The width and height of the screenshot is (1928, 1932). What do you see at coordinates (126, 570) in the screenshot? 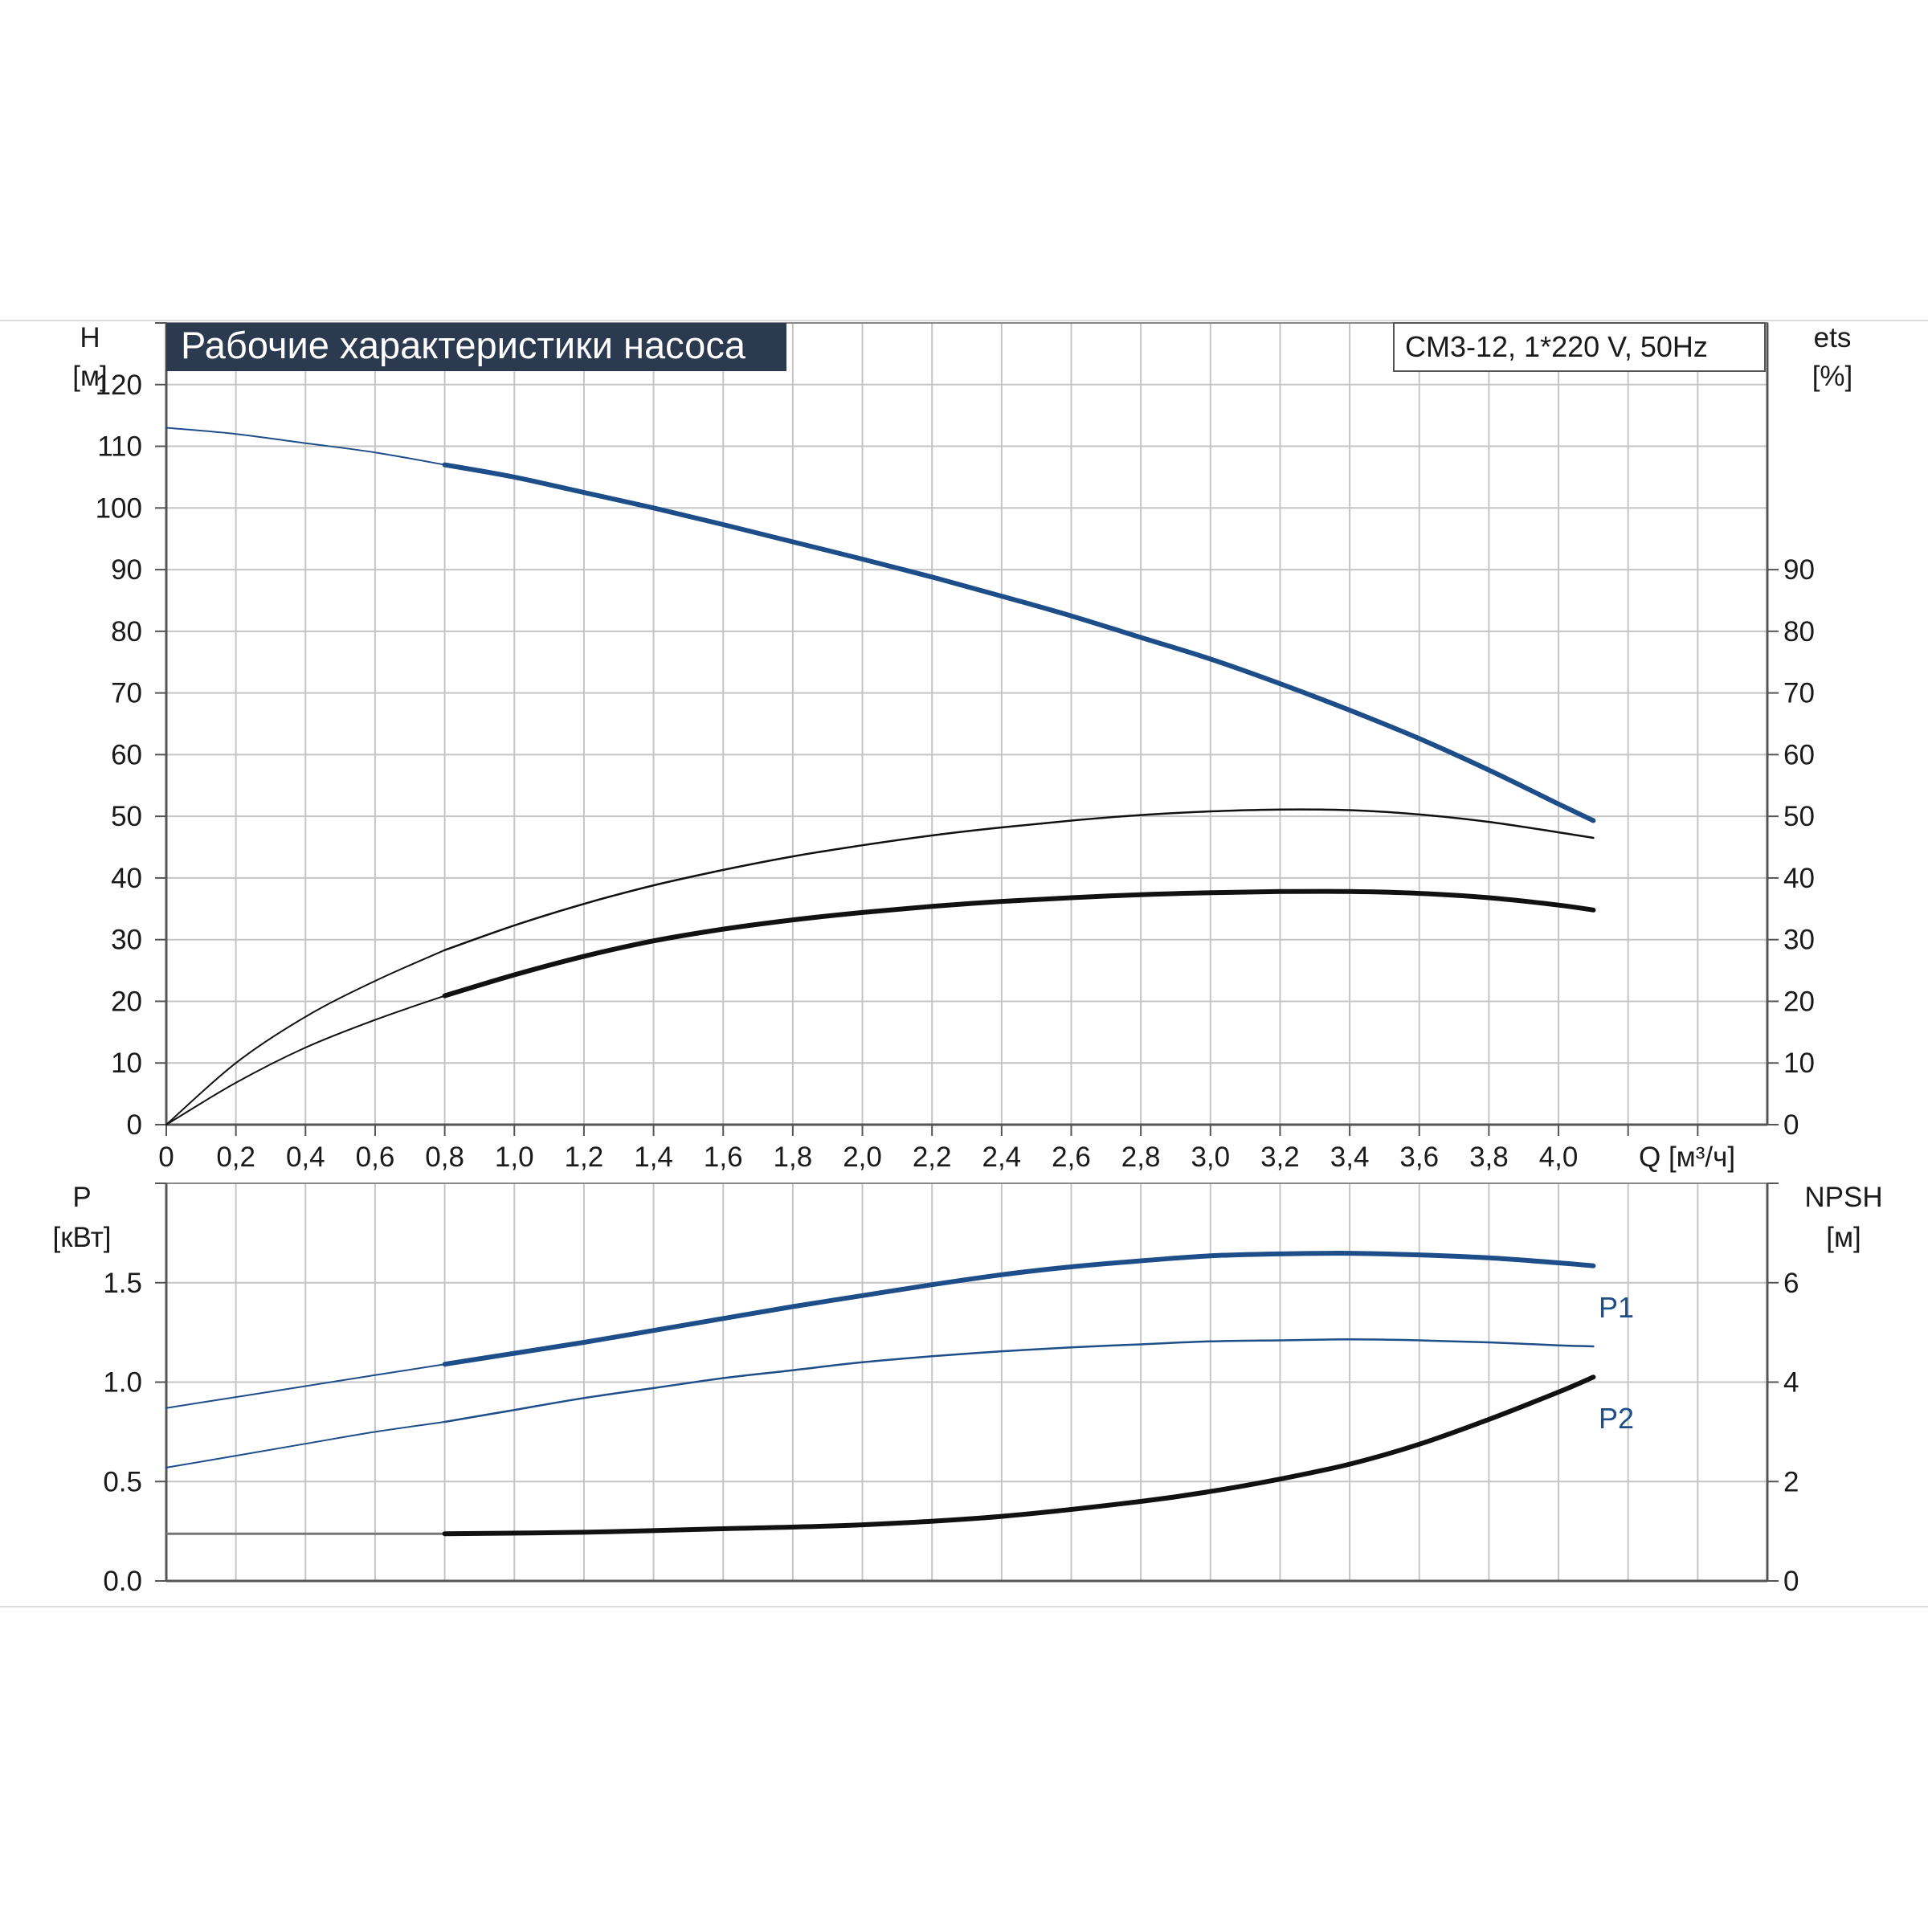
I see `h-tick-label: 90` at bounding box center [126, 570].